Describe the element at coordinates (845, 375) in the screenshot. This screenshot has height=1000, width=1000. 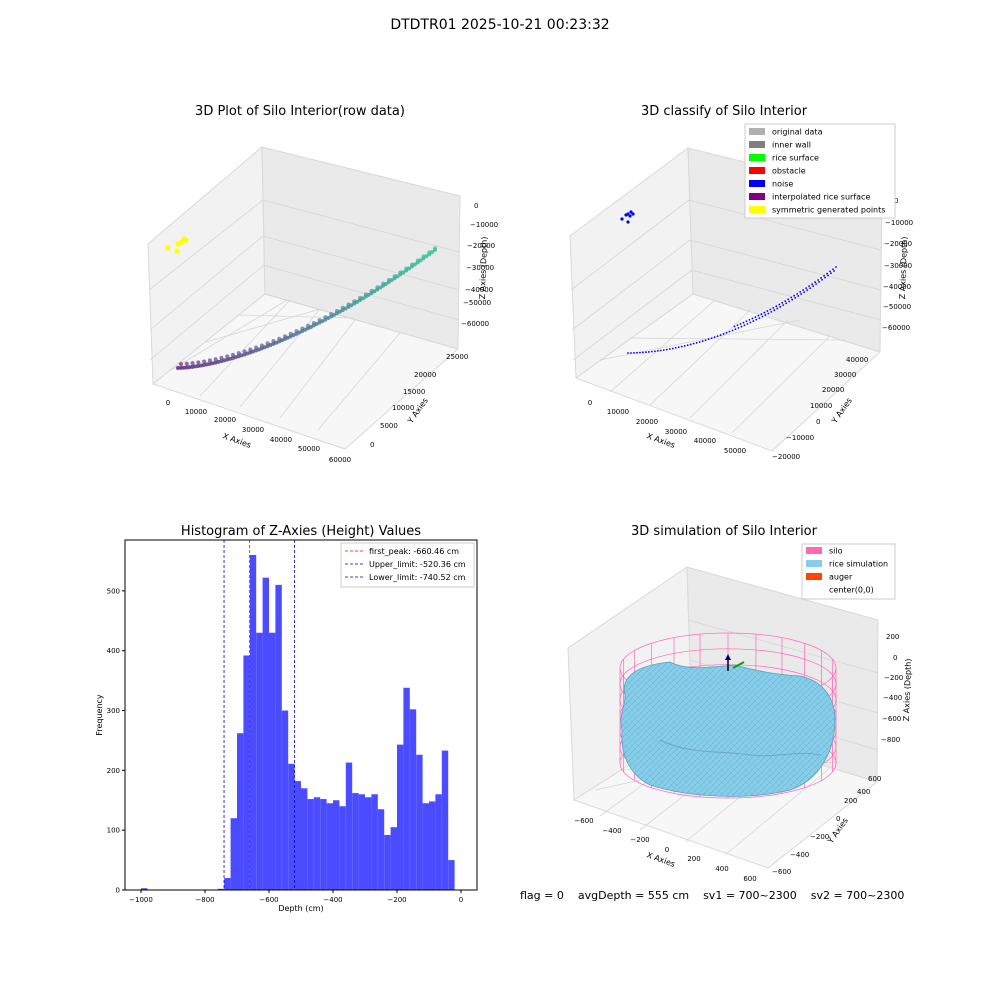
I see `panel2-y-tick: 30000` at that location.